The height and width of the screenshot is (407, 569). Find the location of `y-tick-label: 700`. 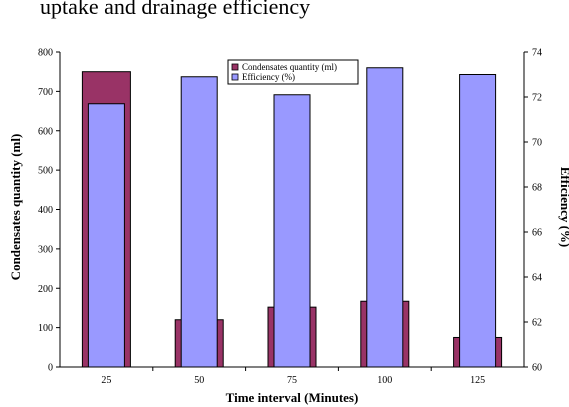

y-tick-label: 700 is located at coordinates (45, 92).